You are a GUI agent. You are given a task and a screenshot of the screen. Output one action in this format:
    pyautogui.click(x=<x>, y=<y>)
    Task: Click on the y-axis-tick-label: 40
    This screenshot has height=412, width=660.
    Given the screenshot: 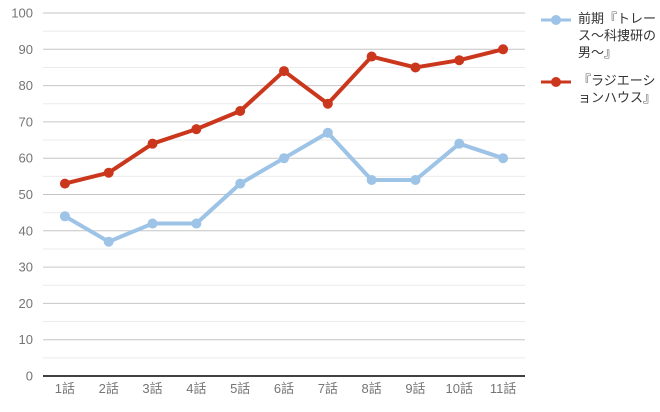 What is the action you would take?
    pyautogui.click(x=26, y=230)
    